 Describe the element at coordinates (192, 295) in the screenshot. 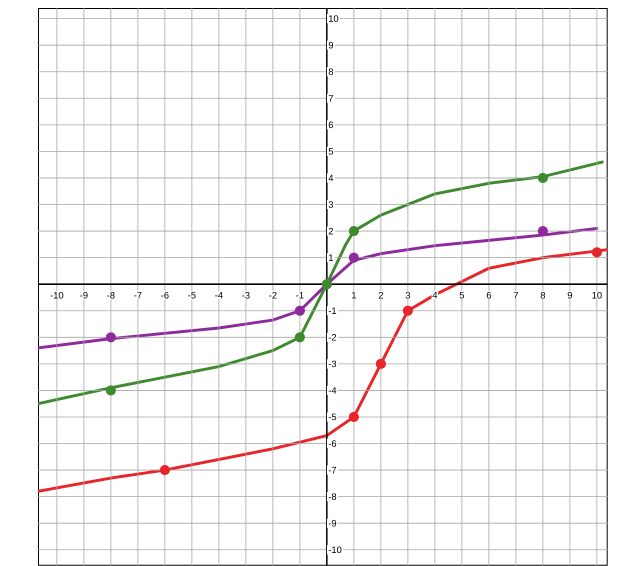

I see `x-tick-label: -5` at that location.